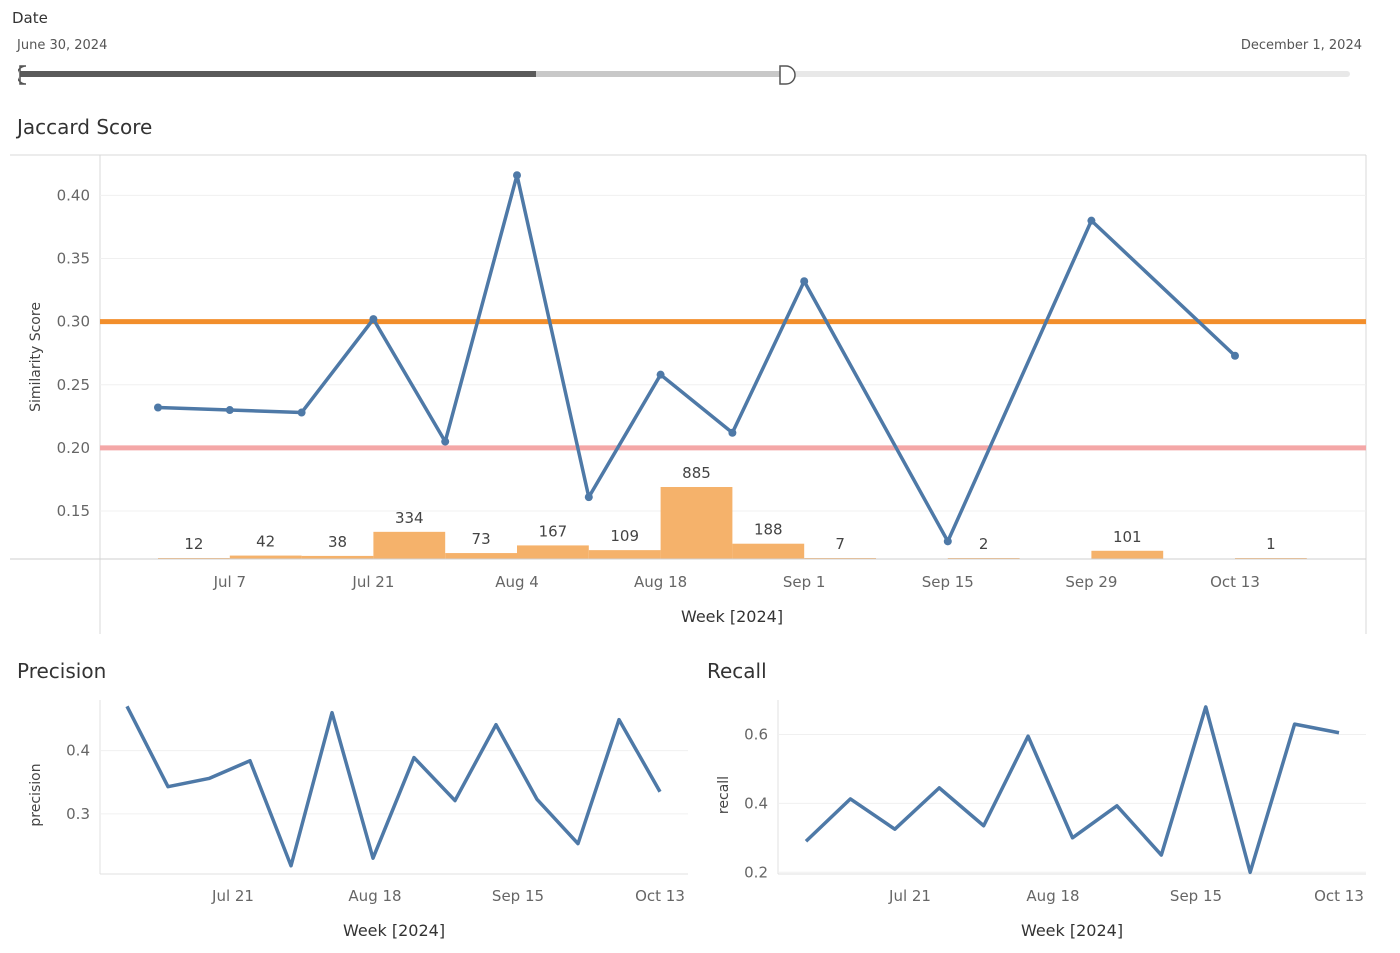 This screenshot has width=1400, height=953. What do you see at coordinates (696, 473) in the screenshot?
I see `jaccard-count-label: 885` at bounding box center [696, 473].